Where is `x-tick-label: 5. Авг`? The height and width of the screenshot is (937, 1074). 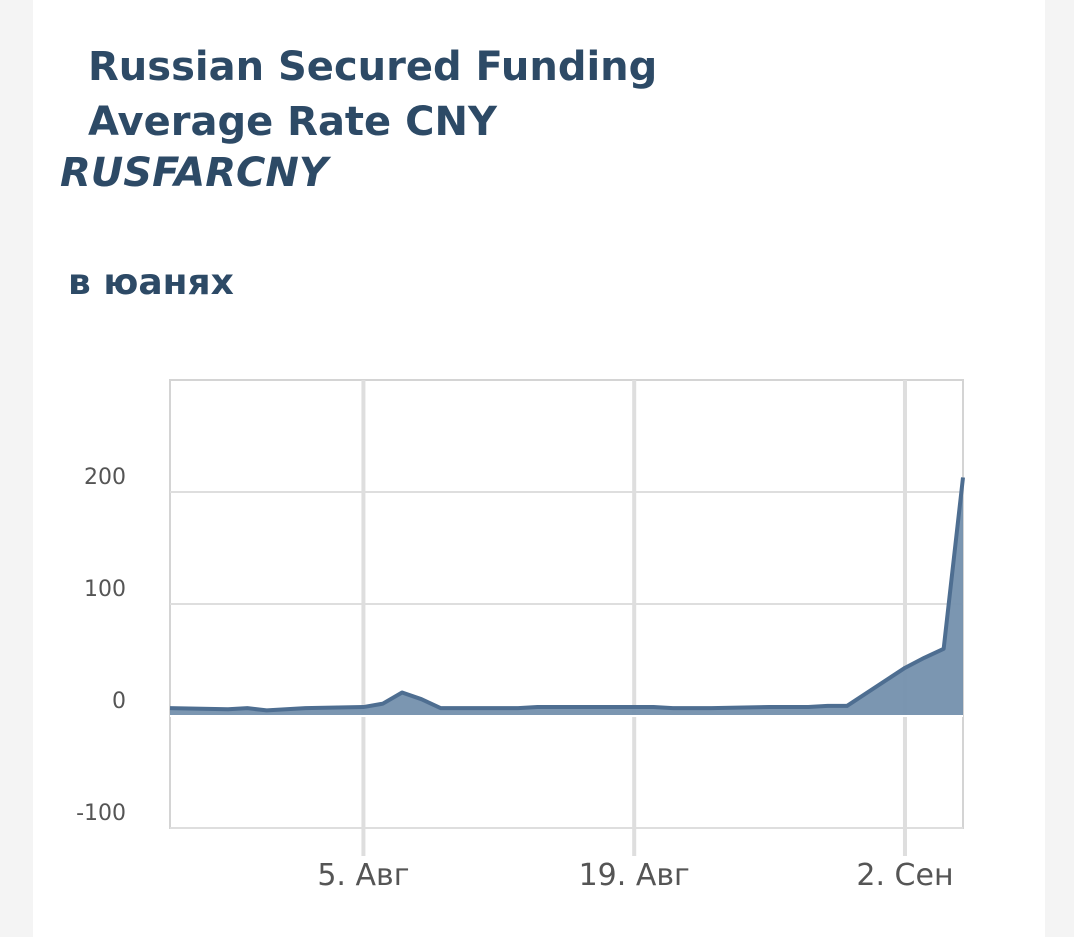 x-tick-label: 5. Авг is located at coordinates (363, 875).